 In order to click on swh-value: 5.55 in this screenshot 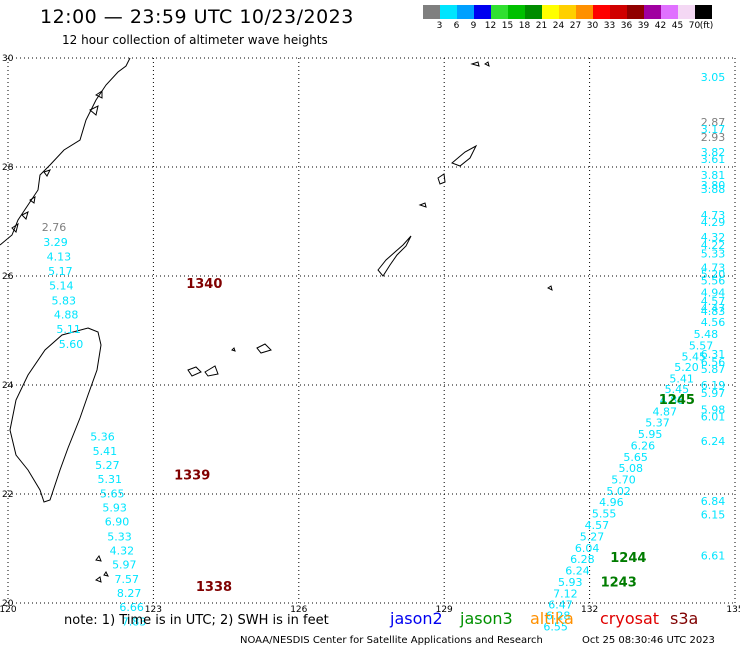, I will do `click(604, 513)`.